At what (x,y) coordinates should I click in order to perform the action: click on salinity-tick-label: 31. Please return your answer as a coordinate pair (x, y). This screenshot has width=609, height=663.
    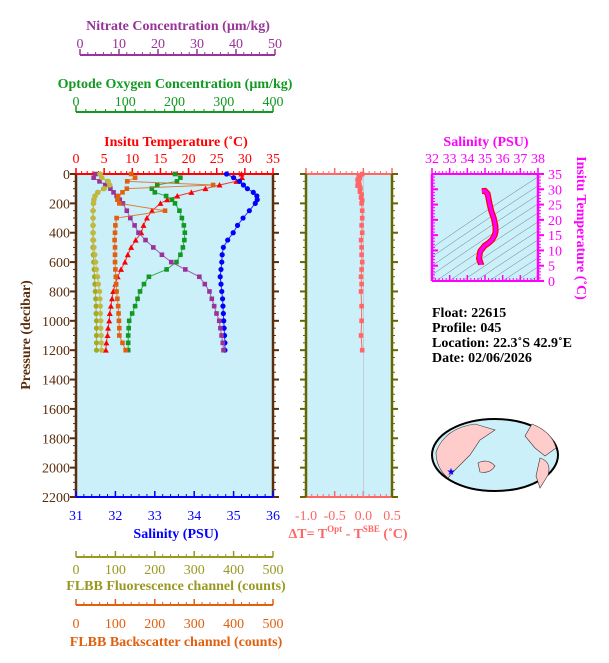
    Looking at the image, I should click on (76, 516).